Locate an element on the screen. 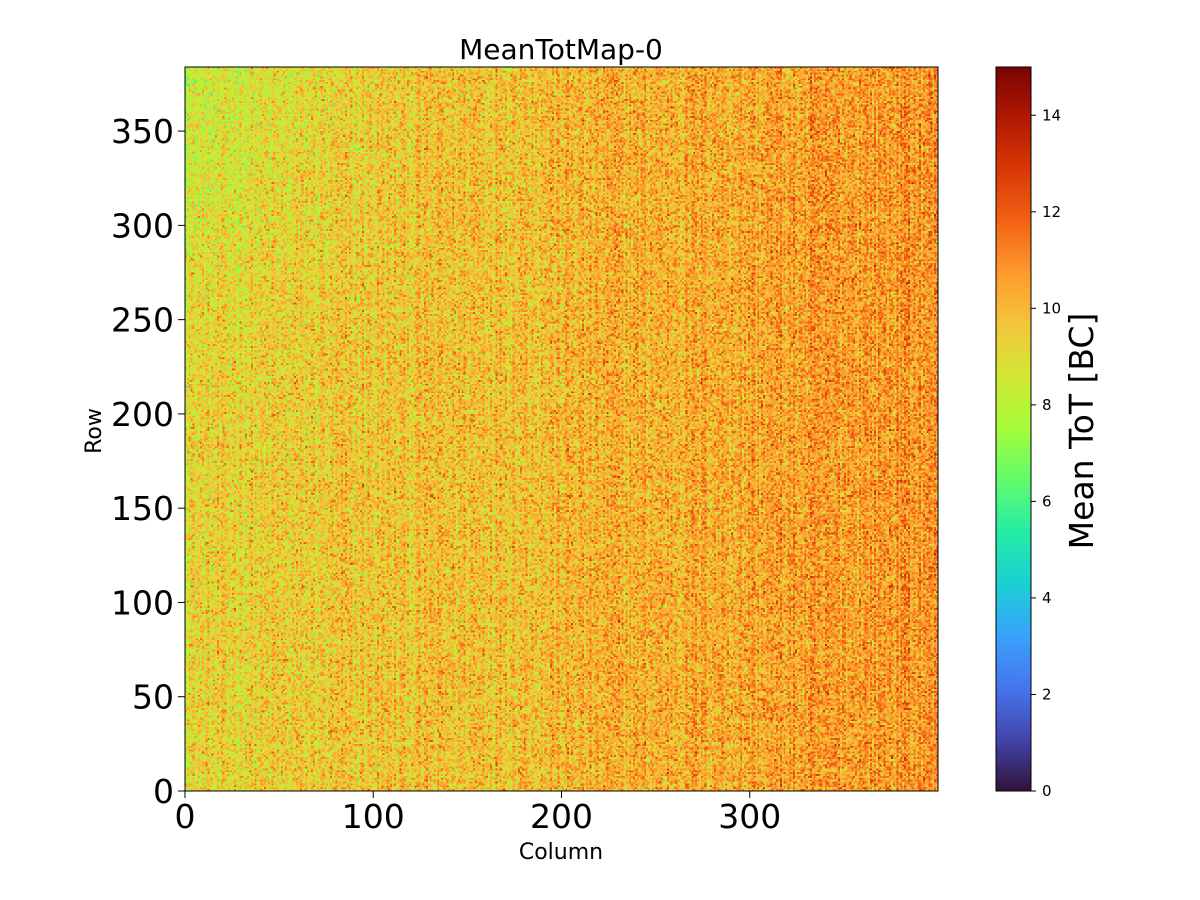 The image size is (1200, 900). x-tick-label: 200 is located at coordinates (561, 816).